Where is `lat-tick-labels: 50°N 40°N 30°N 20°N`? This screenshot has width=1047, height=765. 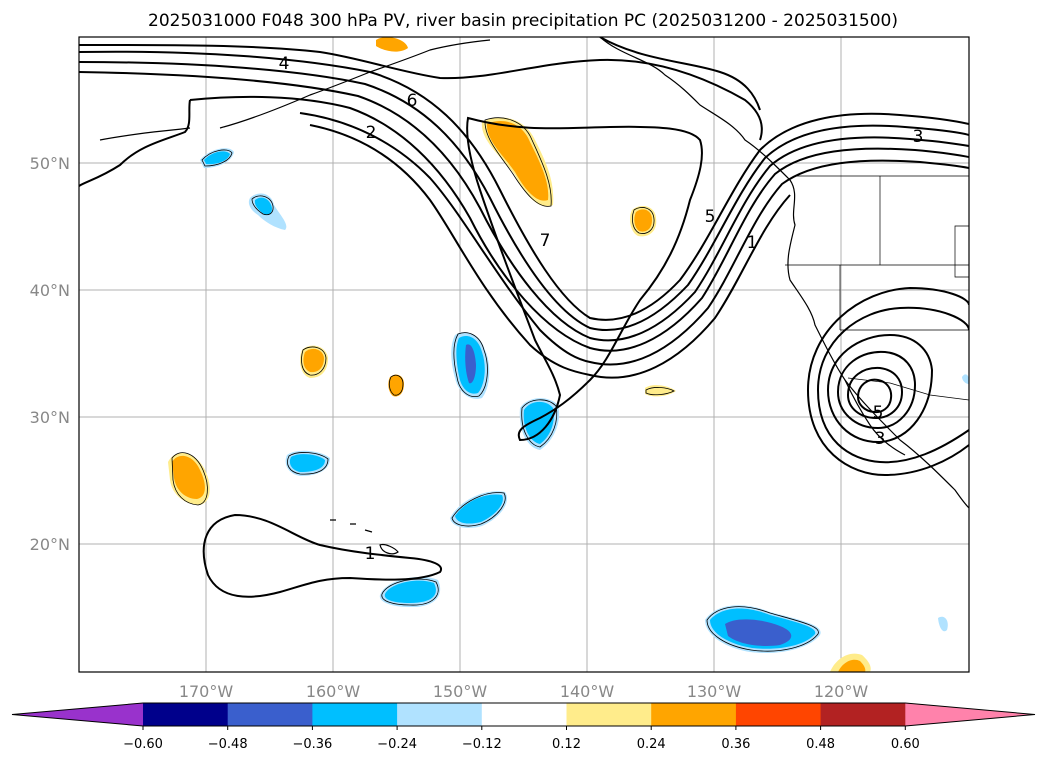
lat-tick-labels: 50°N 40°N 30°N 20°N is located at coordinates (50, 354).